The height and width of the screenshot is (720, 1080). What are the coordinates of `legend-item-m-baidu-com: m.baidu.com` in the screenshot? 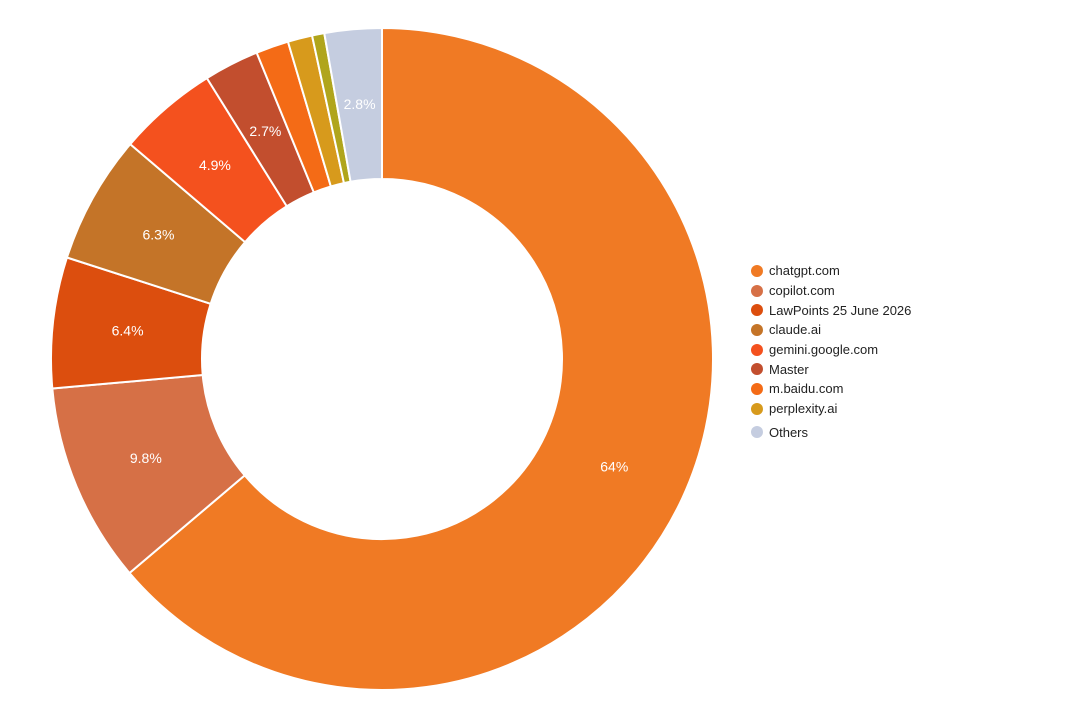 It's located at (911, 389).